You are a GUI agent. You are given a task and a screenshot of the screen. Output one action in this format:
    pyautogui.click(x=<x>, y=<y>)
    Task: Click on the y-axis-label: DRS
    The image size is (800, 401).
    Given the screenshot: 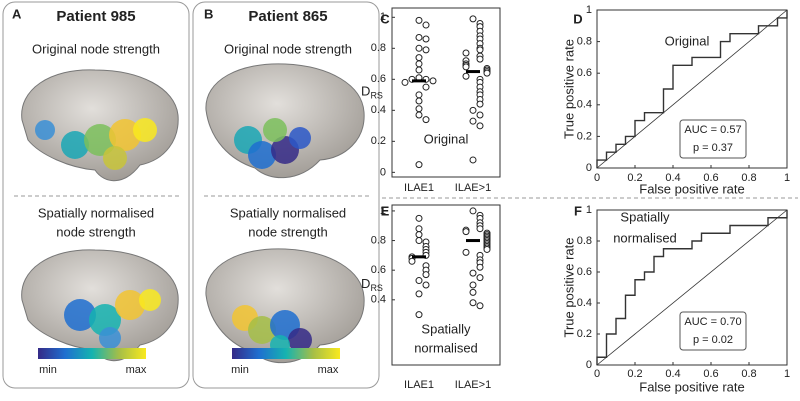 What is the action you would take?
    pyautogui.click(x=372, y=92)
    